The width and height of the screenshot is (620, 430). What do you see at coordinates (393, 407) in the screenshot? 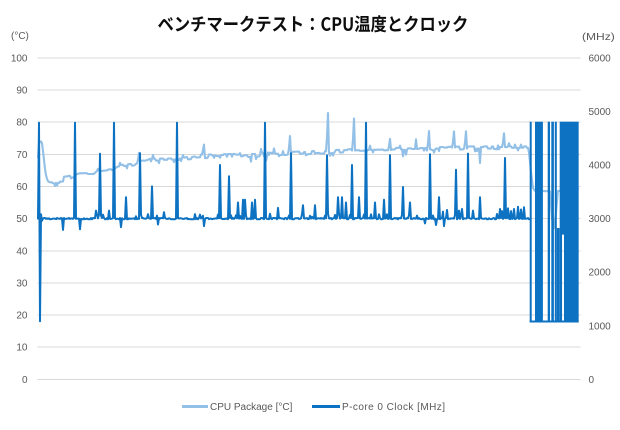
I see `svg-text: P-core 0 Clock [MHz]` at bounding box center [393, 407].